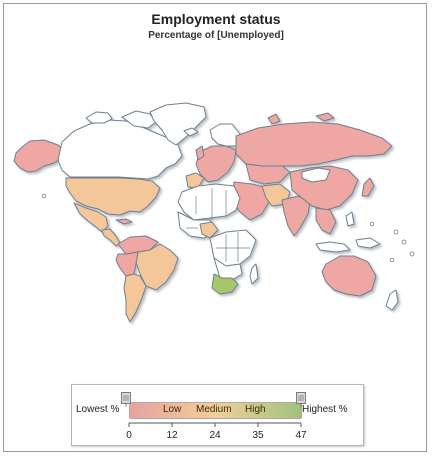  What do you see at coordinates (255, 409) in the screenshot?
I see `legend-band-high: High` at bounding box center [255, 409].